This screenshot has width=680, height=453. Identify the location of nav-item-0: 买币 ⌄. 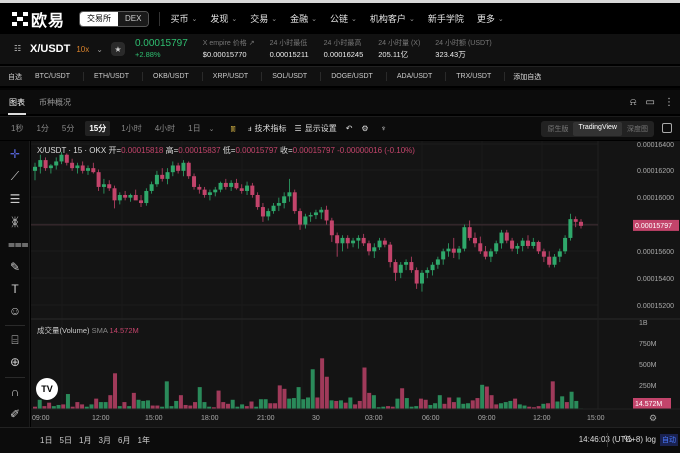
(183, 18).